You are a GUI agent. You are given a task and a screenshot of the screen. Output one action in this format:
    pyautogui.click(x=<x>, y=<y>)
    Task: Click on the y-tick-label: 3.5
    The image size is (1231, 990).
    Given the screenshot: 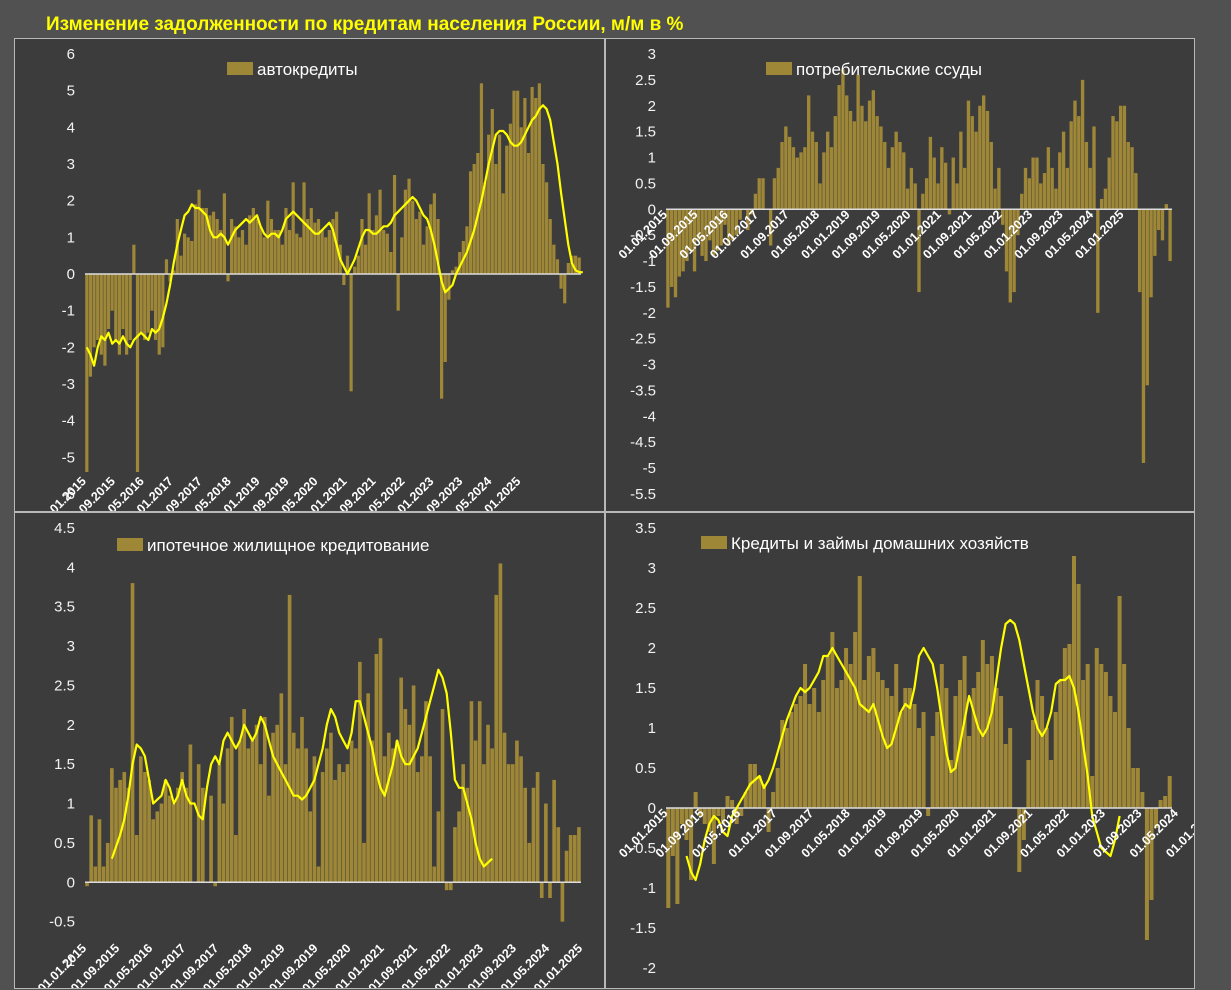 What is the action you would take?
    pyautogui.click(x=64, y=607)
    